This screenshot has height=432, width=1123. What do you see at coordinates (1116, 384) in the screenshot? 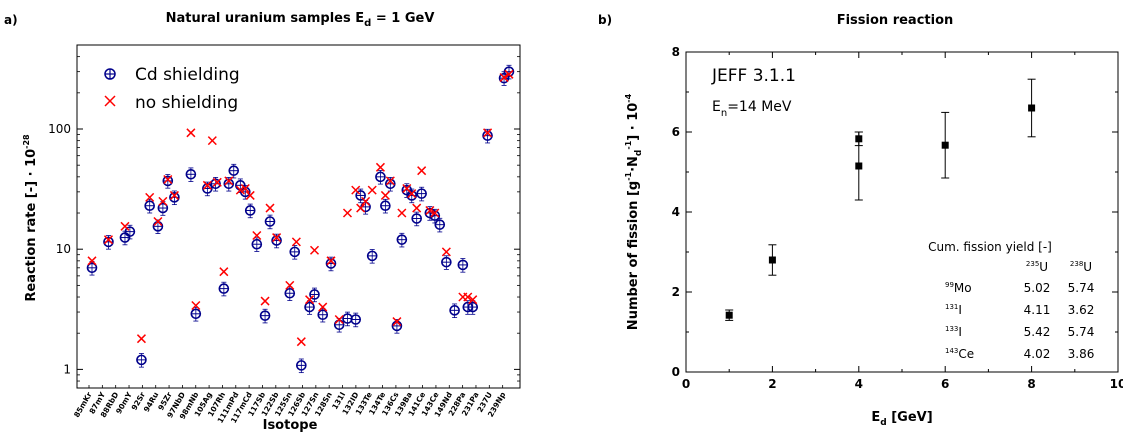
I see `x-tick-label: 10` at bounding box center [1116, 384].